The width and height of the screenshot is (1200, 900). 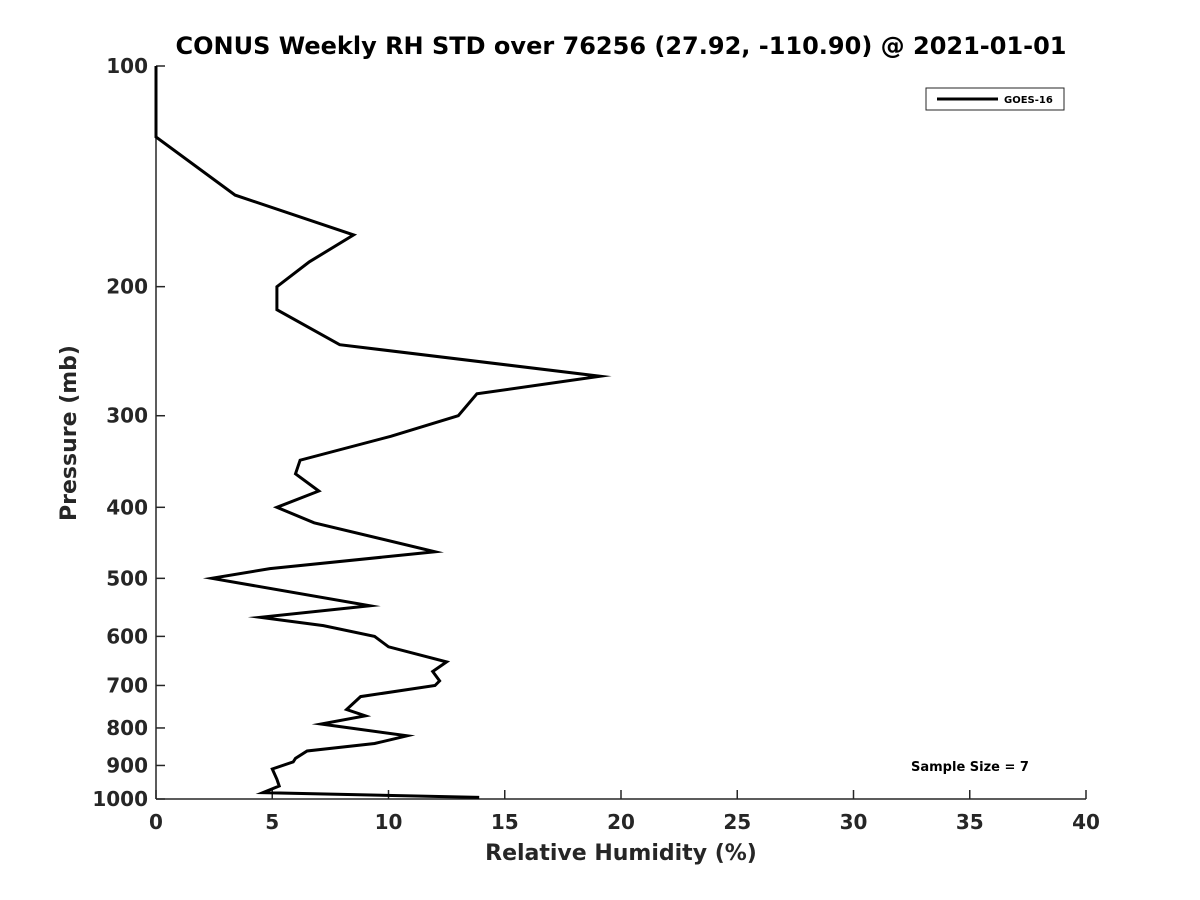 I want to click on x-tick-label: 40, so click(x=1086, y=822).